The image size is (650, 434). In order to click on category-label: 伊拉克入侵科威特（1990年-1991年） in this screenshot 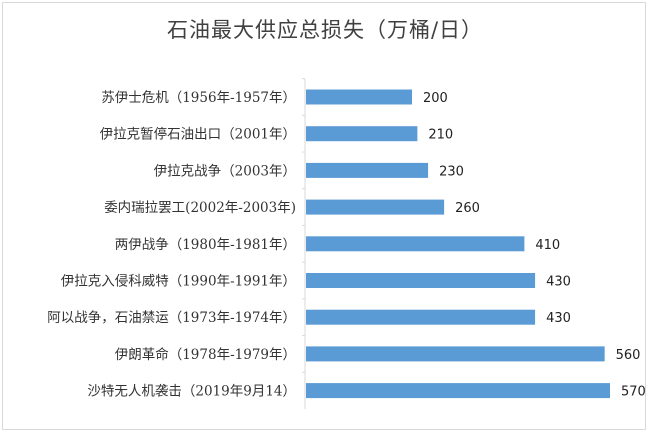, I will do `click(178, 281)`.